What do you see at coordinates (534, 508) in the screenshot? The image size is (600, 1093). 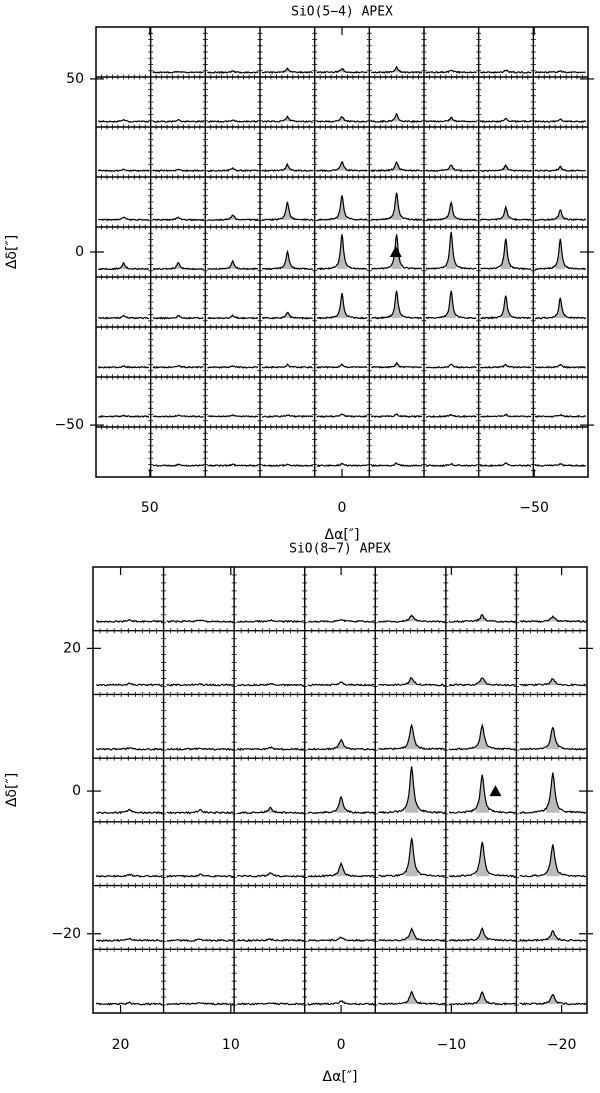 I see `x-tick-label: −50` at bounding box center [534, 508].